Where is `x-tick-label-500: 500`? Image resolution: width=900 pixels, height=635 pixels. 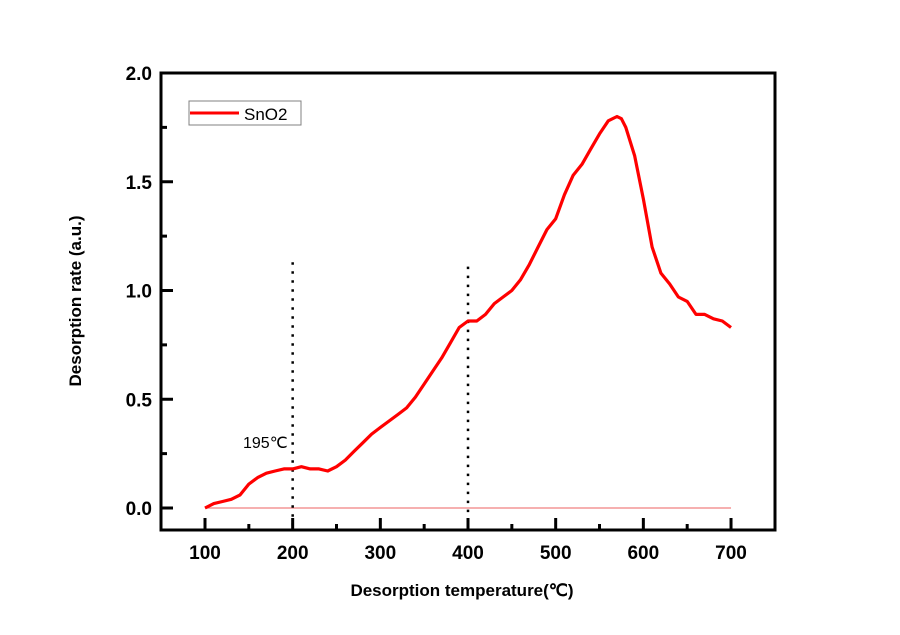 x-tick-label-500: 500 is located at coordinates (556, 553).